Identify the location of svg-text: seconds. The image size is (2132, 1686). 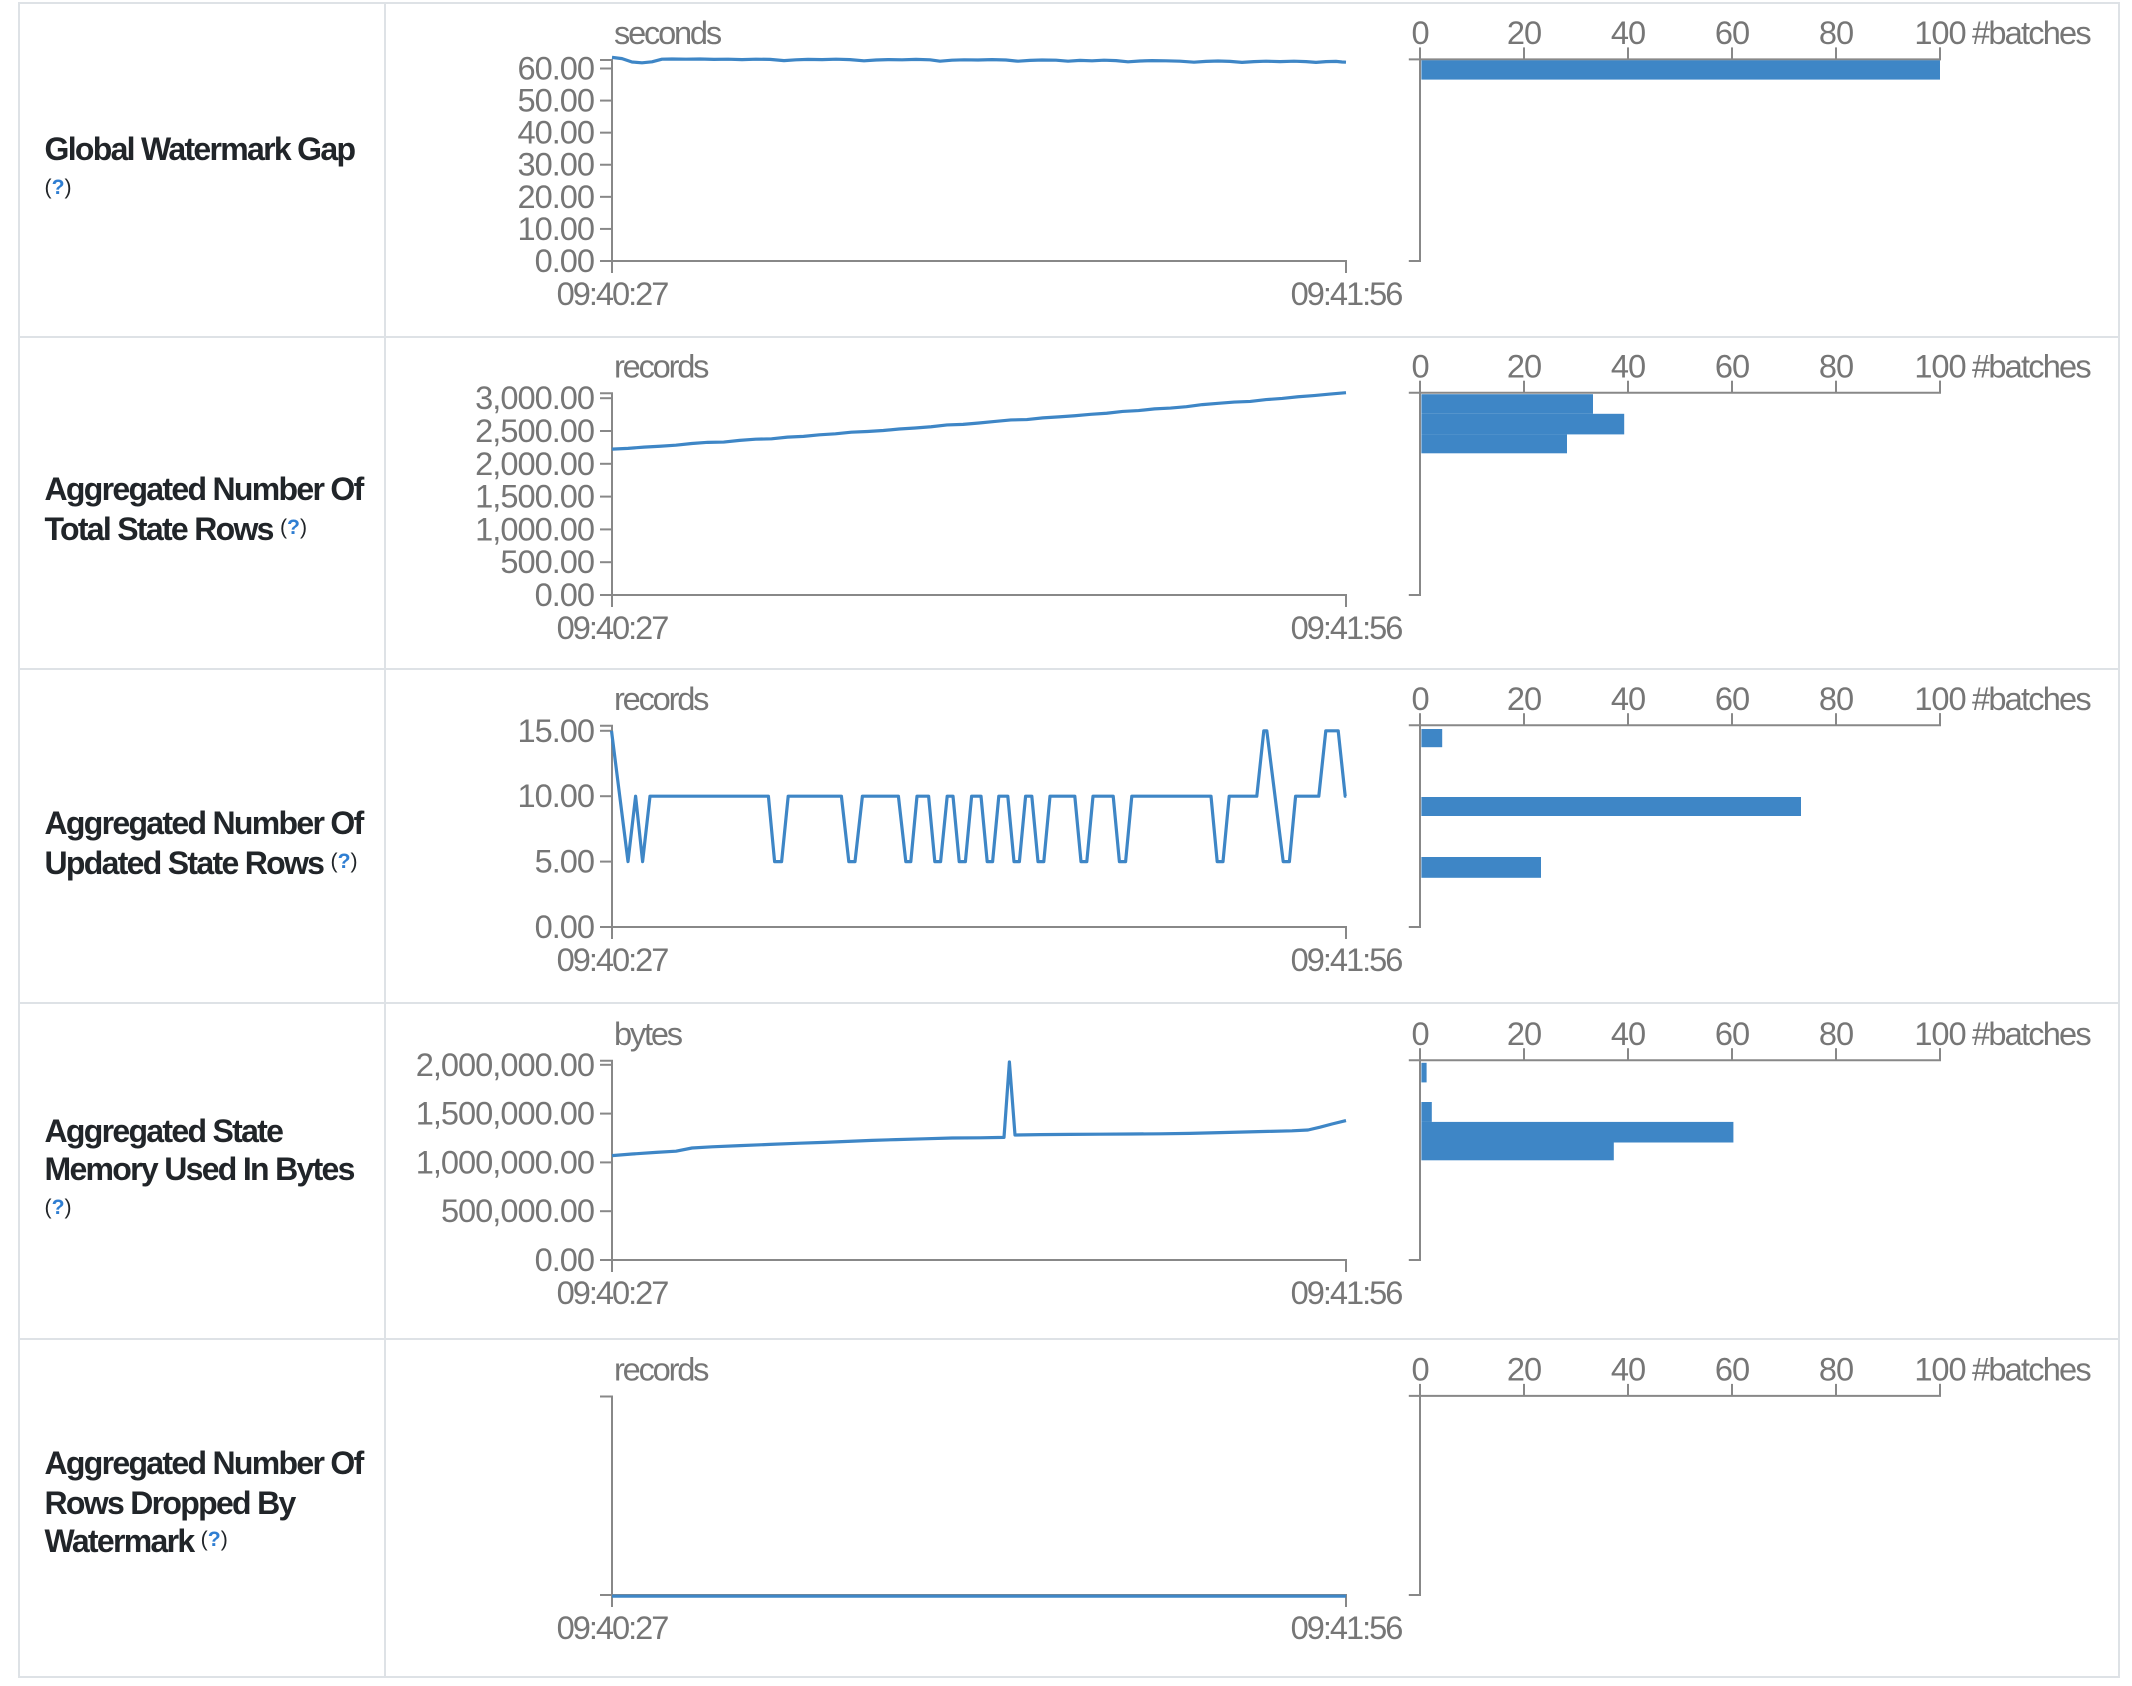
(668, 32).